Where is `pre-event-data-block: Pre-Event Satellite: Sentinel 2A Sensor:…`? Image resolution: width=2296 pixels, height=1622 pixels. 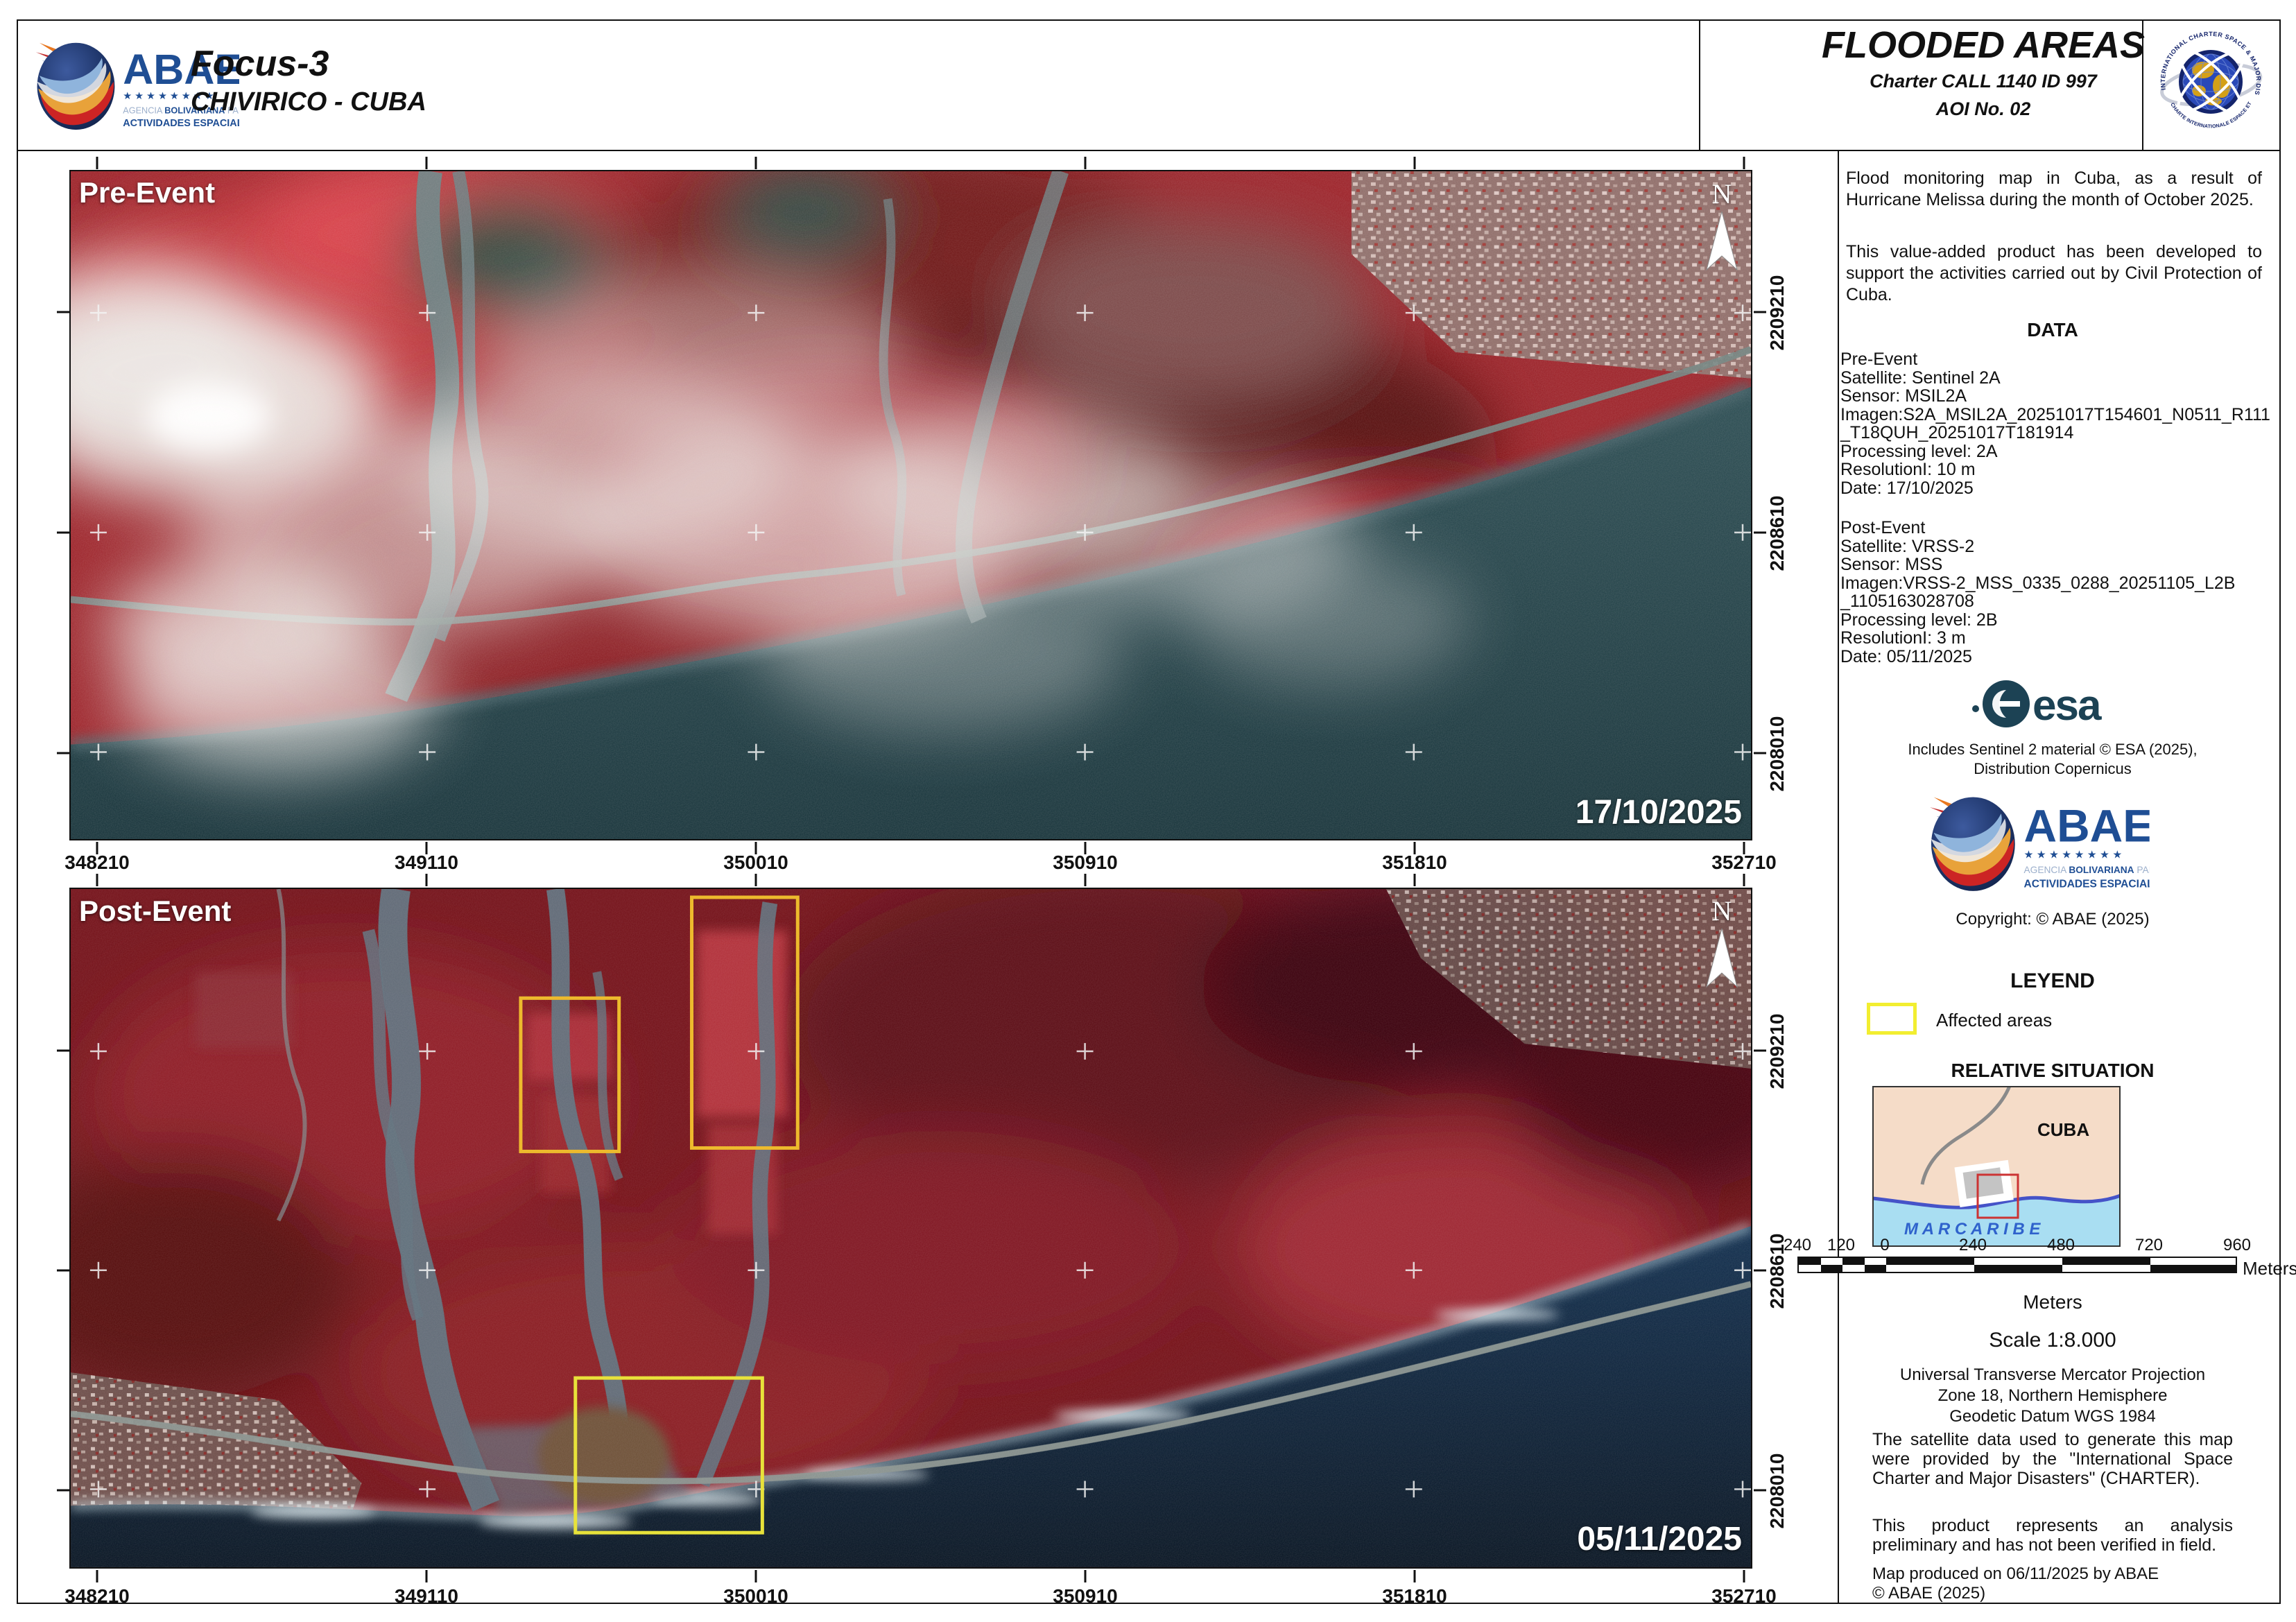
pre-event-data-block: Pre-Event Satellite: Sentinel 2A Sensor:… is located at coordinates (2055, 423).